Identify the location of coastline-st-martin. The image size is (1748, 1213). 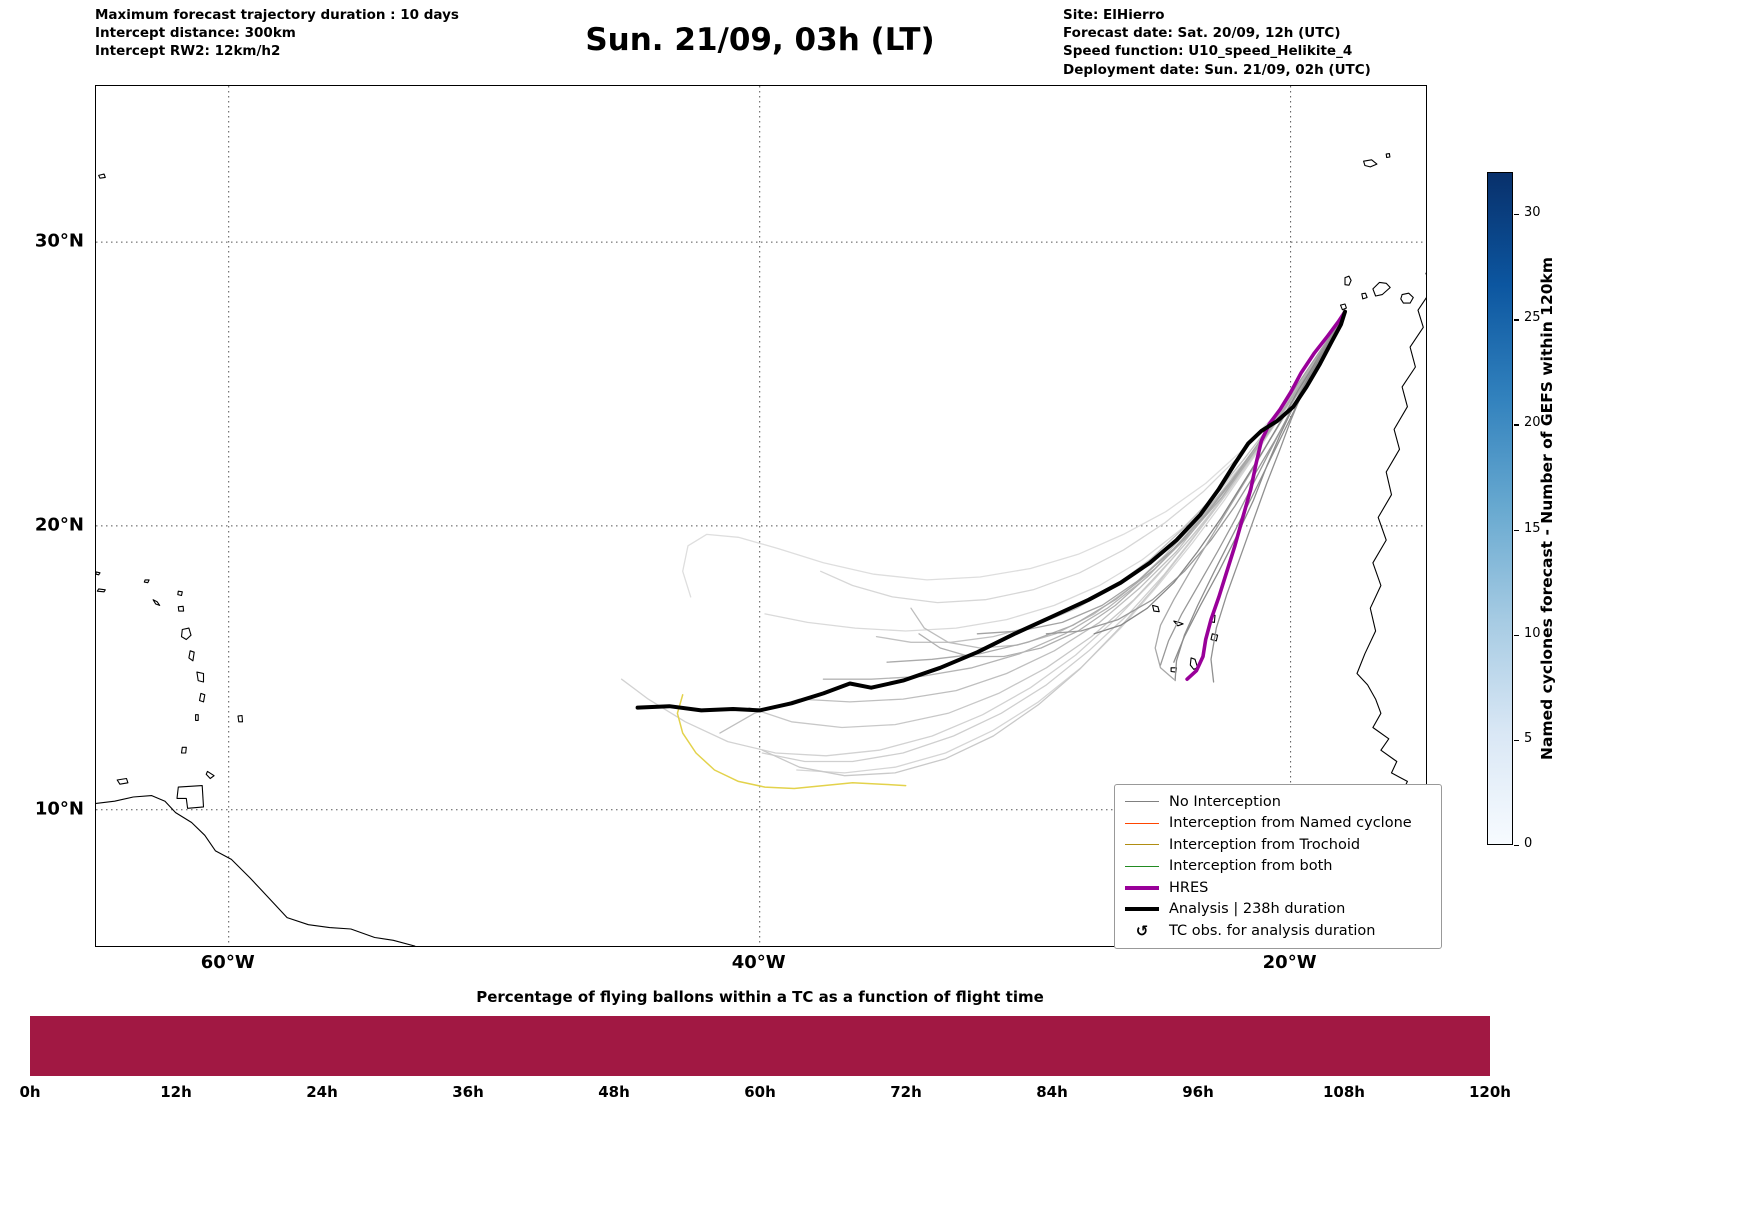
(146, 581).